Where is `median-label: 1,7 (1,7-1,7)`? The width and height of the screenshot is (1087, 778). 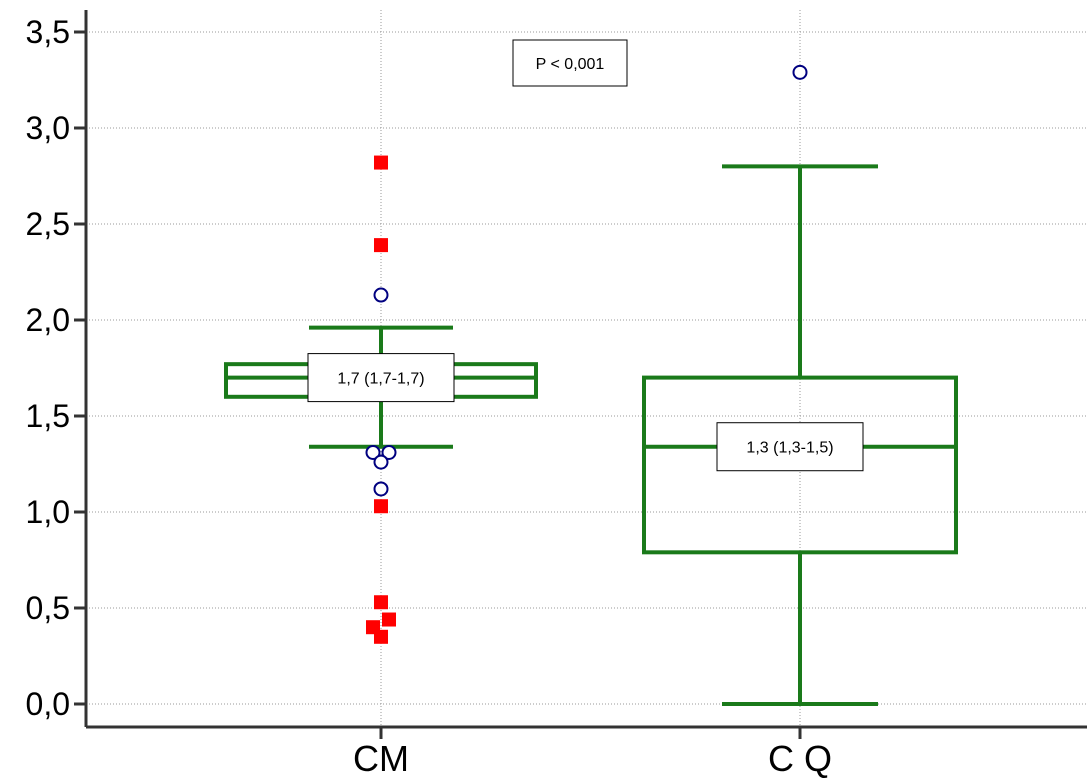 median-label: 1,7 (1,7-1,7) is located at coordinates (380, 379).